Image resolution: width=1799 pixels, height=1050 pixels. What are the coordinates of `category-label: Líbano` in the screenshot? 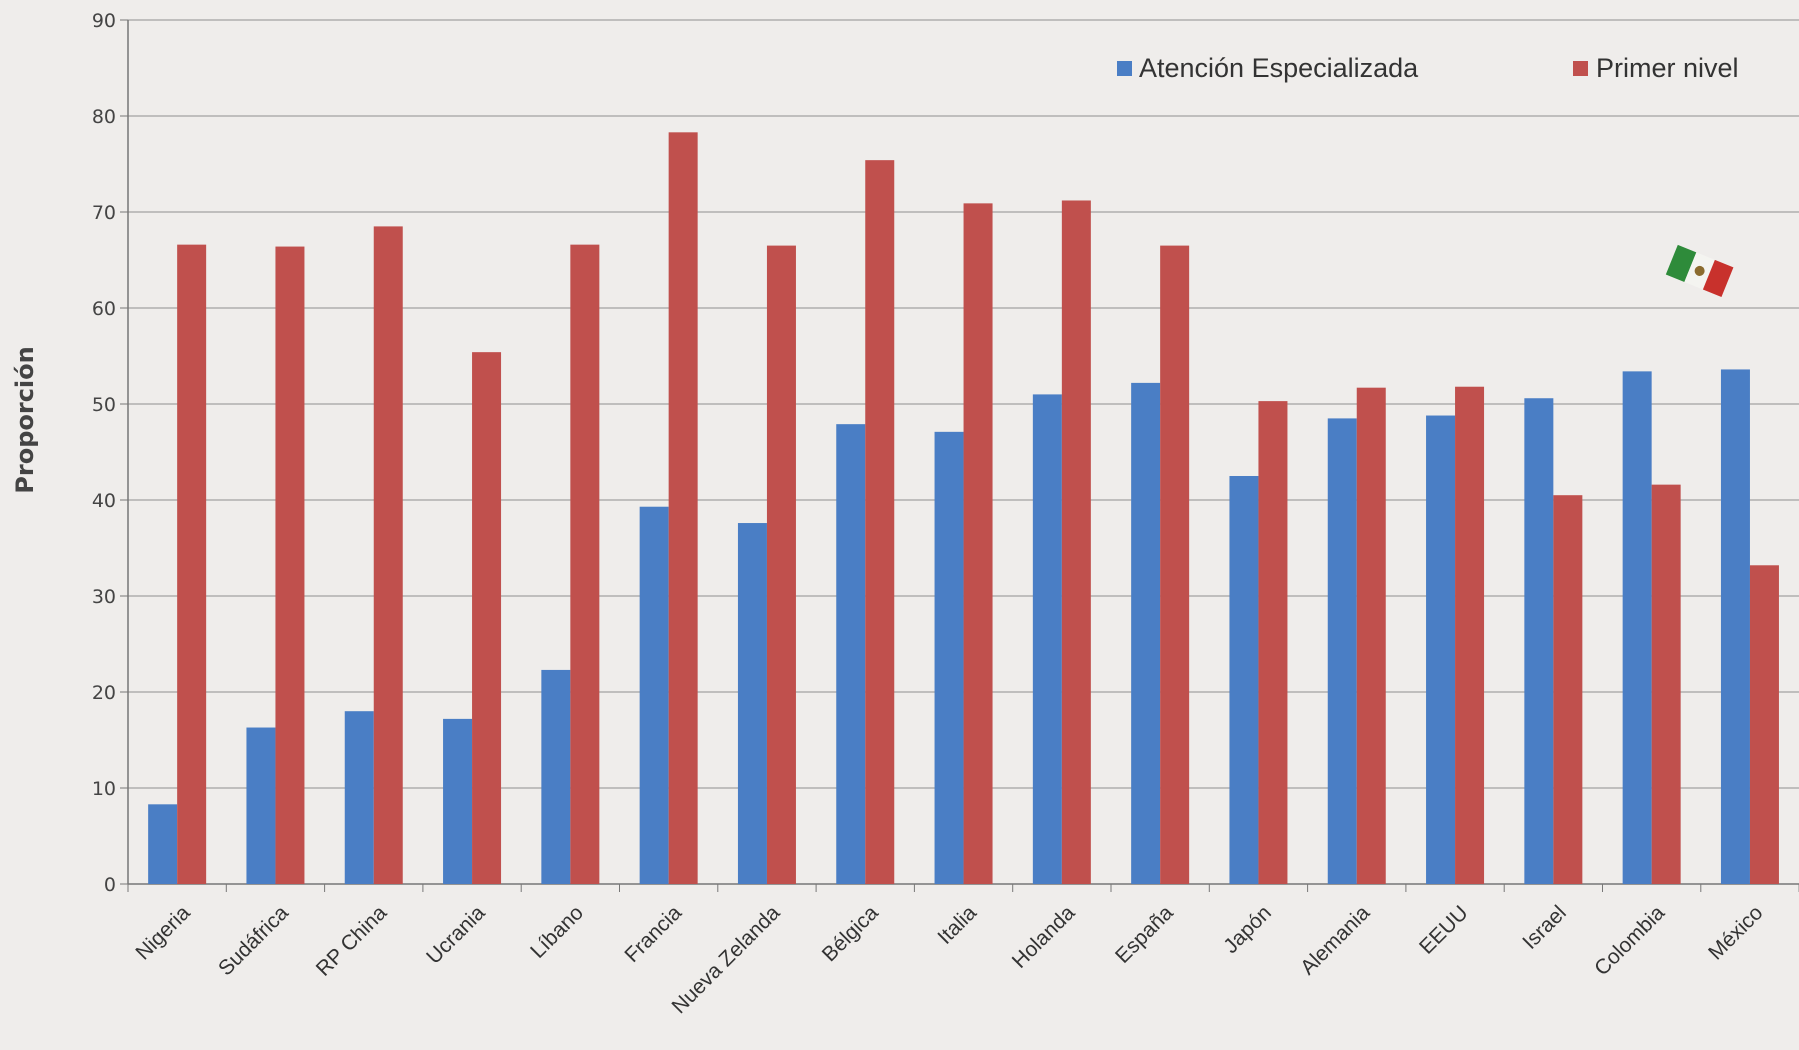 It's located at (557, 932).